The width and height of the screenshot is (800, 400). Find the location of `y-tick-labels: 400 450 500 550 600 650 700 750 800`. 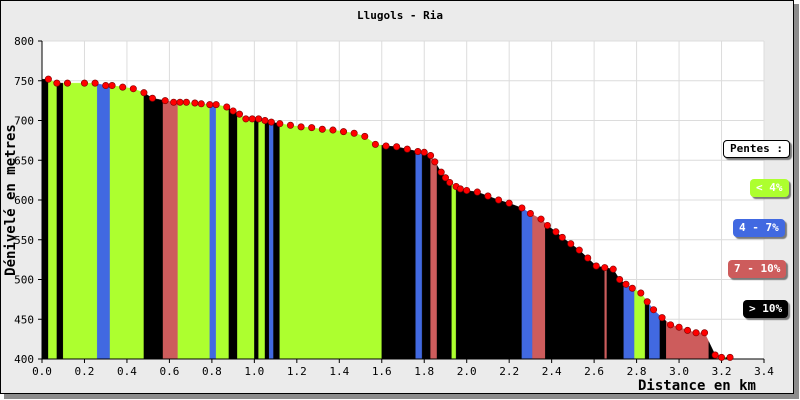

y-tick-labels: 400 450 500 550 600 650 700 750 800 is located at coordinates (24, 200).